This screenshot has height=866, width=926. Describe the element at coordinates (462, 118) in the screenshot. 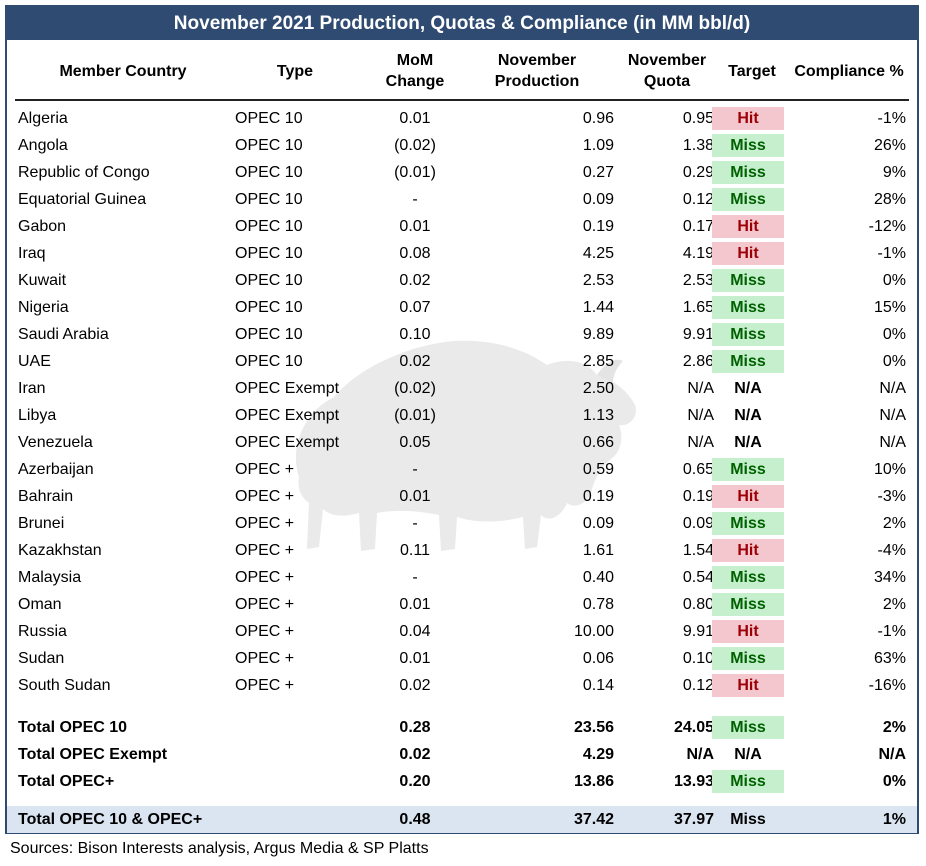

I see `table-row: Algeria OPEC 10 0.01 0.96 0.95 Hit -1%` at that location.